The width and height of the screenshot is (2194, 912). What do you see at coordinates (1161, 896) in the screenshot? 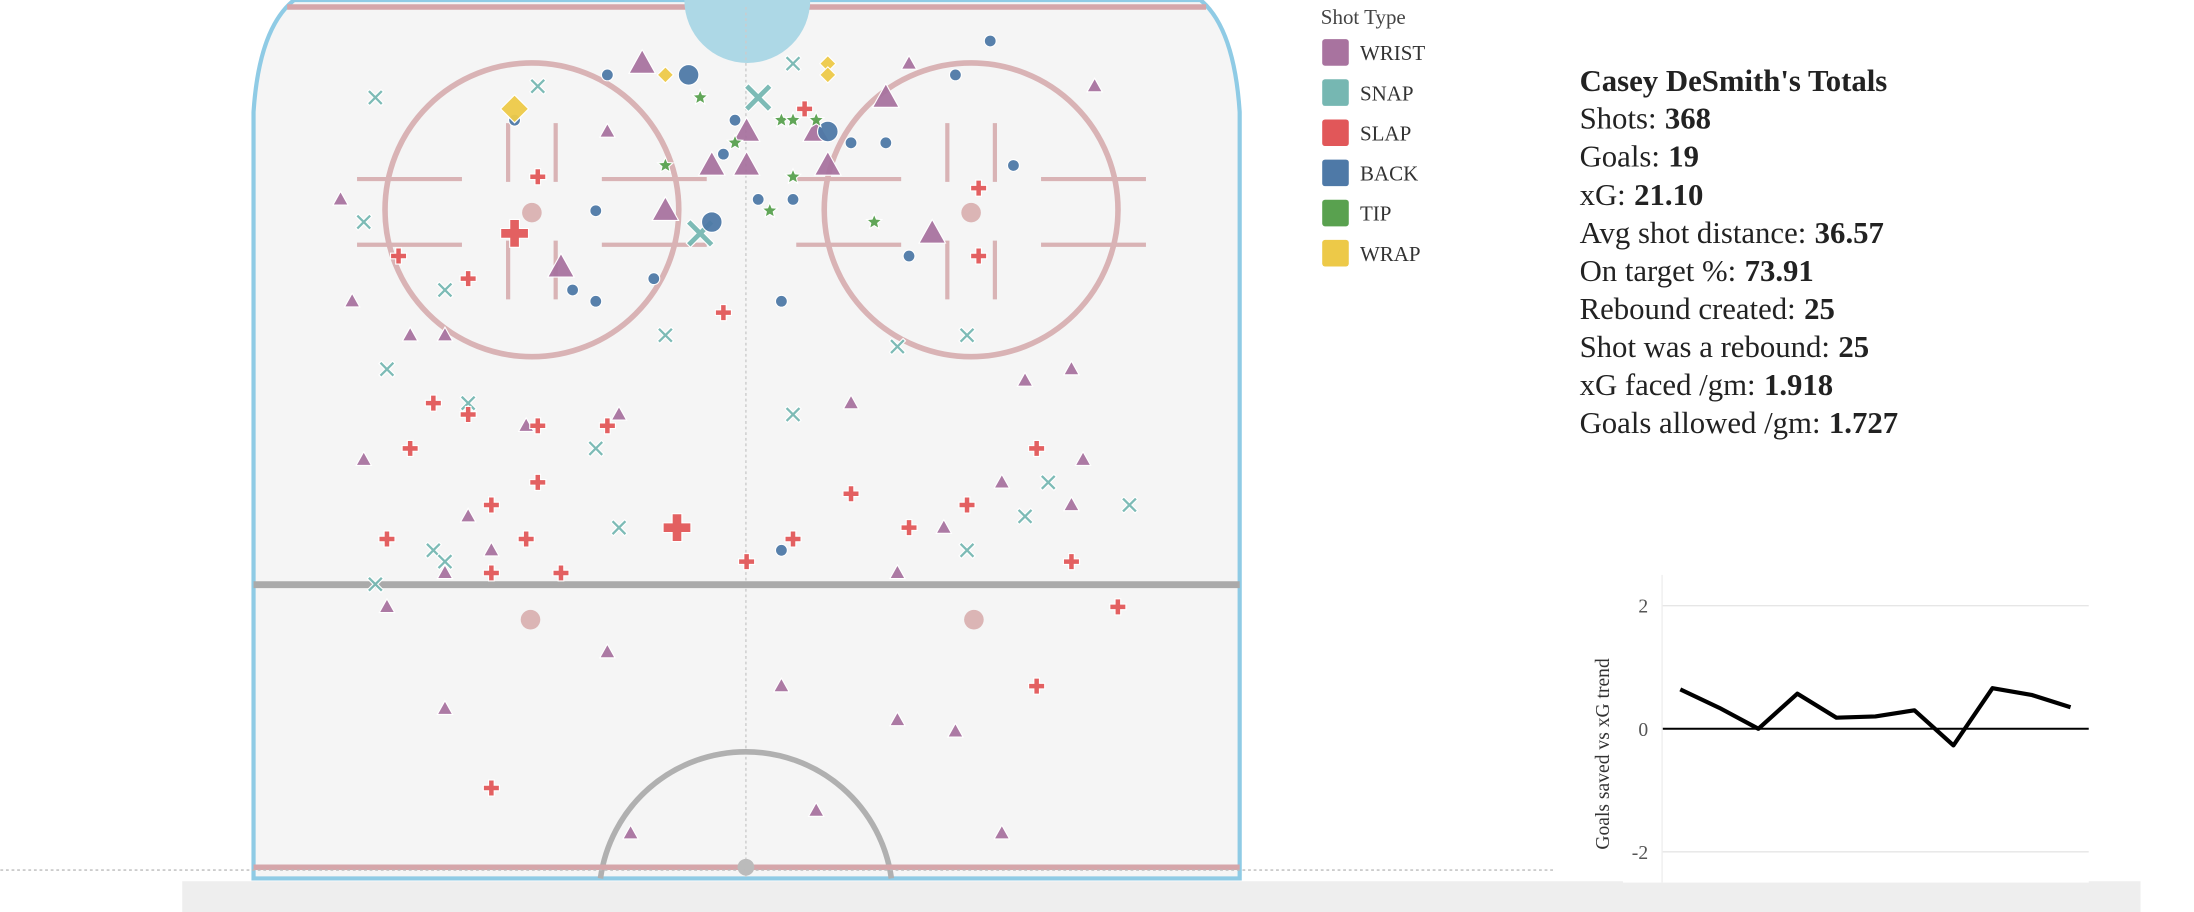
I see `bottom-bar` at bounding box center [1161, 896].